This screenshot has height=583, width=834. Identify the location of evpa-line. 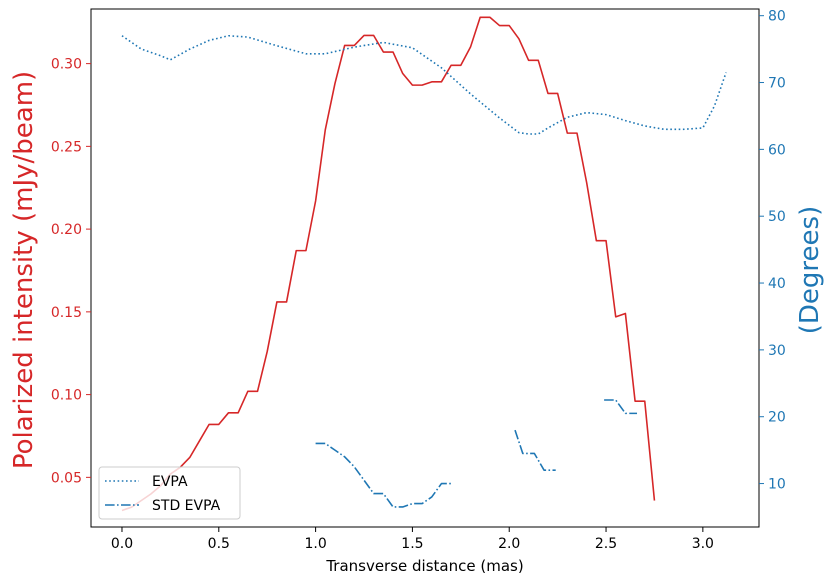
(424, 84).